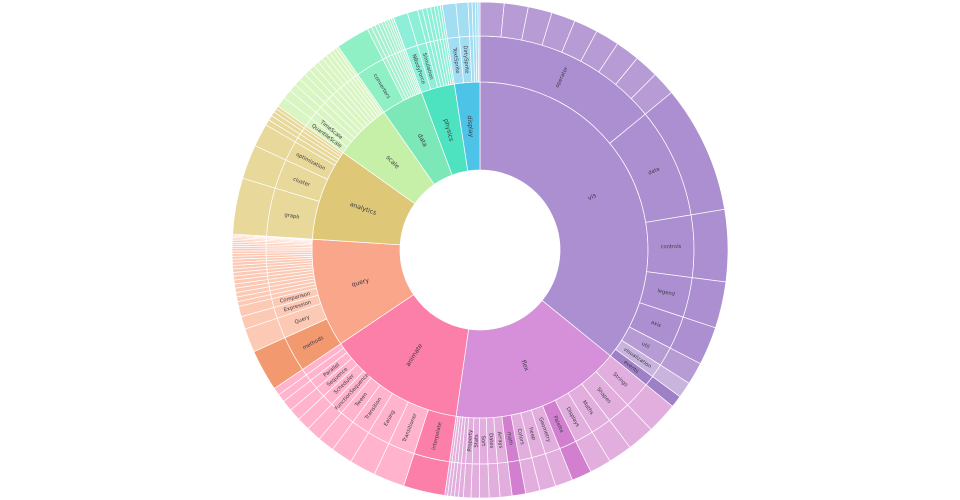 The height and width of the screenshot is (500, 960). I want to click on arc-controls, so click(670, 246).